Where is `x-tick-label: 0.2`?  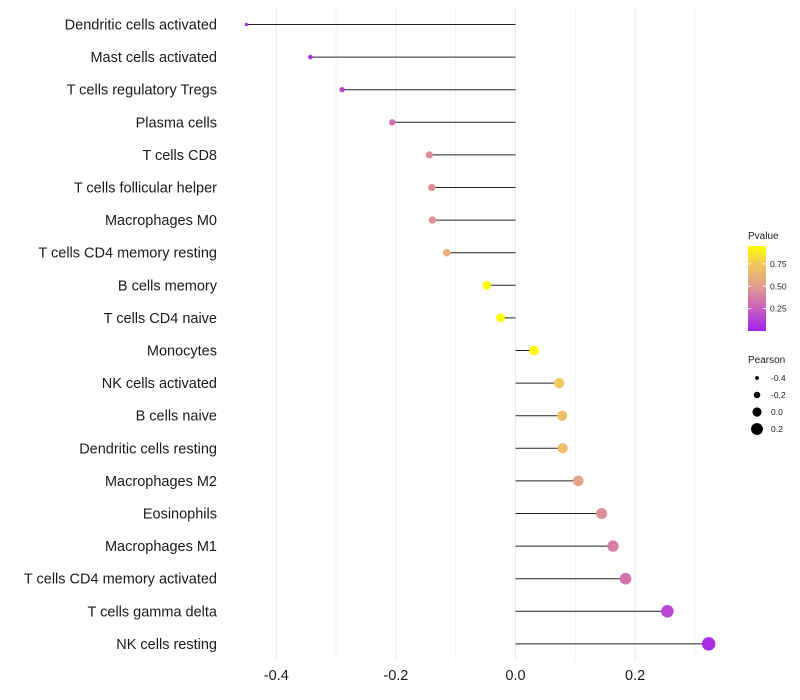
x-tick-label: 0.2 is located at coordinates (635, 676).